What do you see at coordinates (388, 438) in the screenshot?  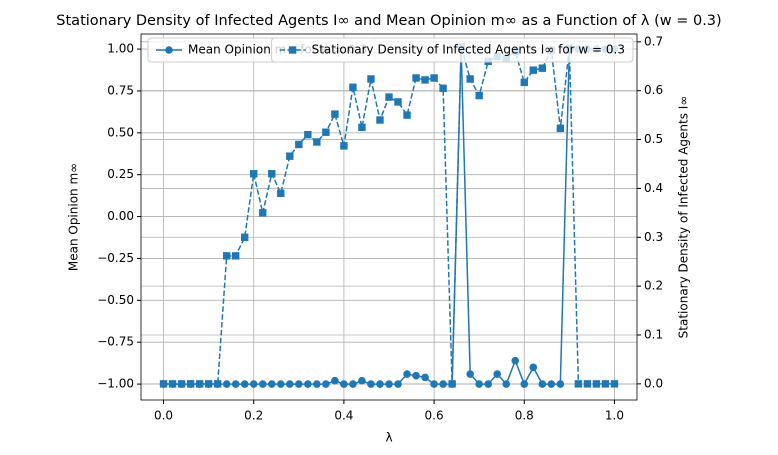 I see `x-axis-label: λ` at bounding box center [388, 438].